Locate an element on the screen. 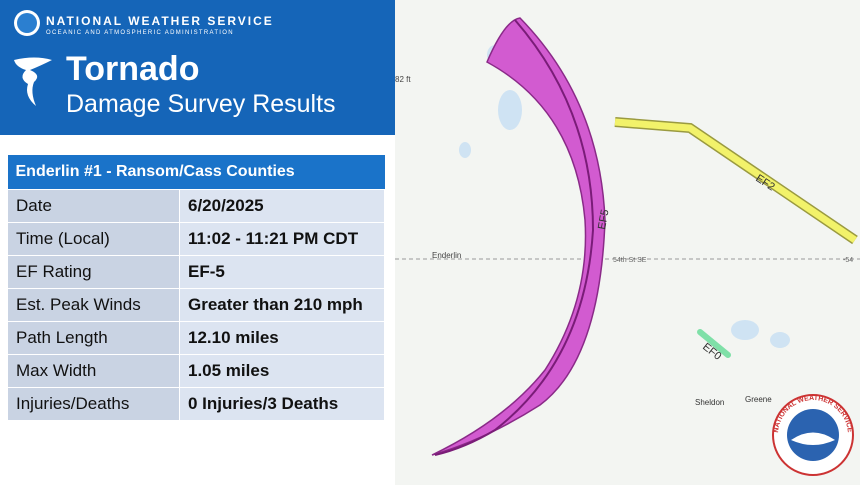  table-row: Time (Local) 11:02 - 11:21 PM CDT is located at coordinates (196, 239).